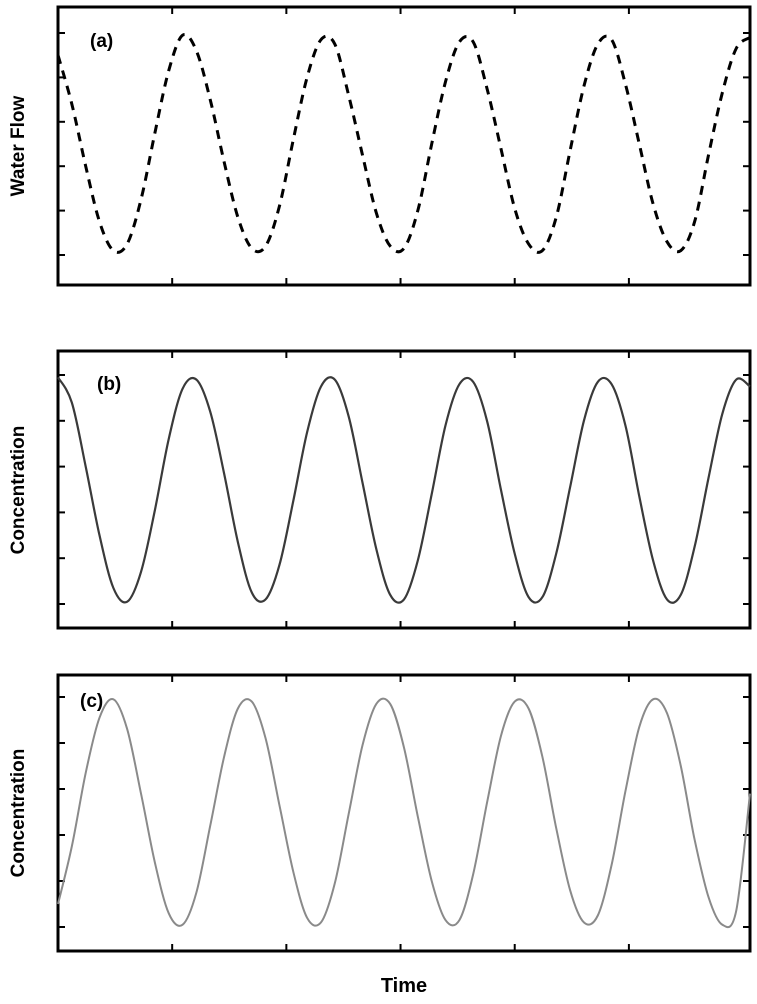 The width and height of the screenshot is (757, 1004). What do you see at coordinates (404, 986) in the screenshot?
I see `x-axis-label: Time` at bounding box center [404, 986].